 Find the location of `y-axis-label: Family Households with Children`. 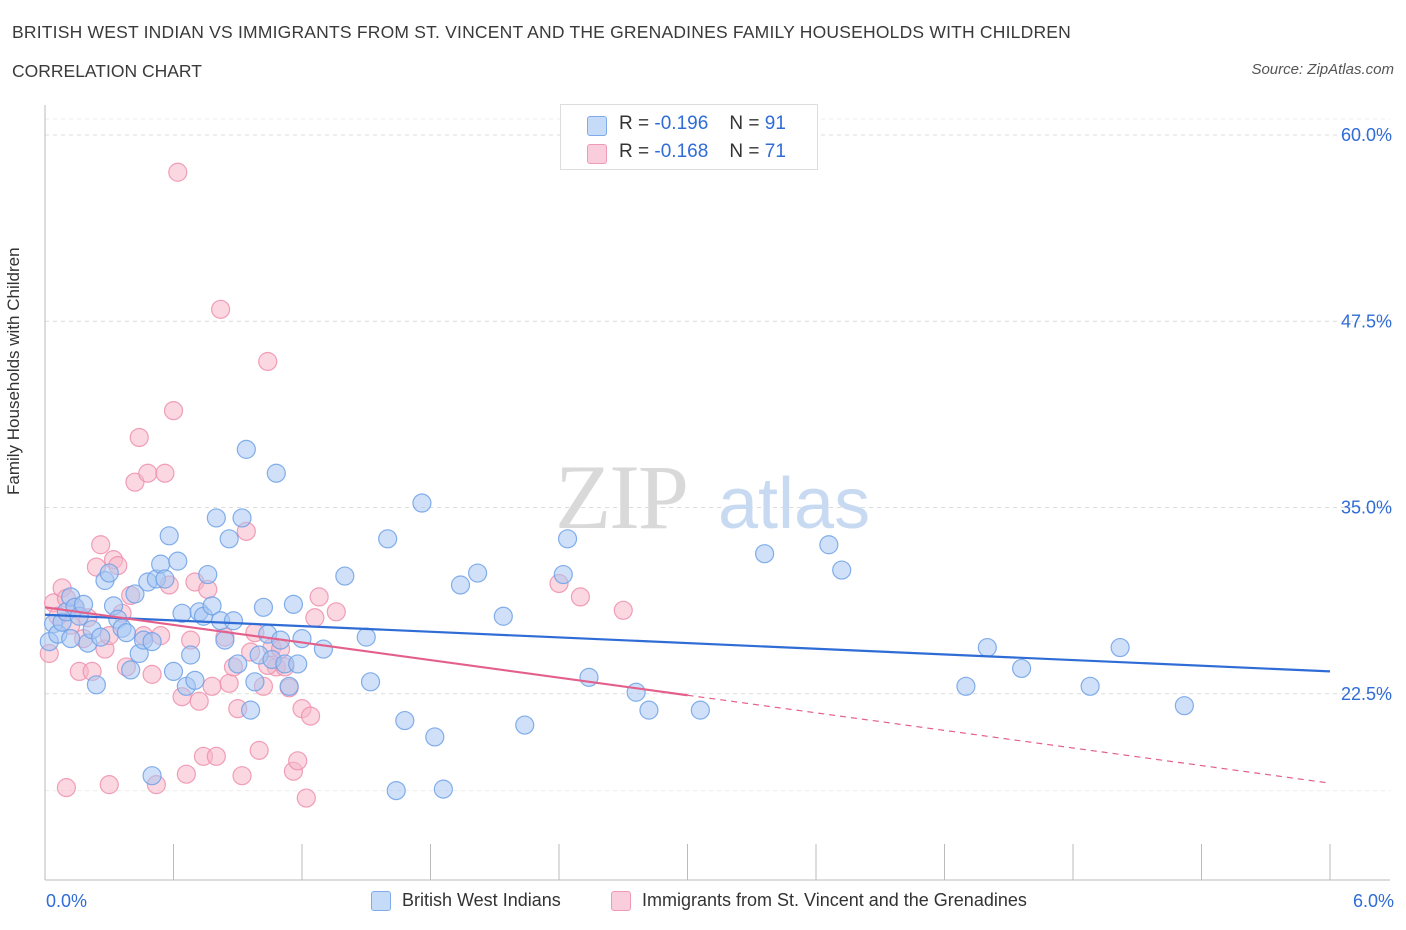

y-axis-label: Family Households with Children is located at coordinates (13, 371).